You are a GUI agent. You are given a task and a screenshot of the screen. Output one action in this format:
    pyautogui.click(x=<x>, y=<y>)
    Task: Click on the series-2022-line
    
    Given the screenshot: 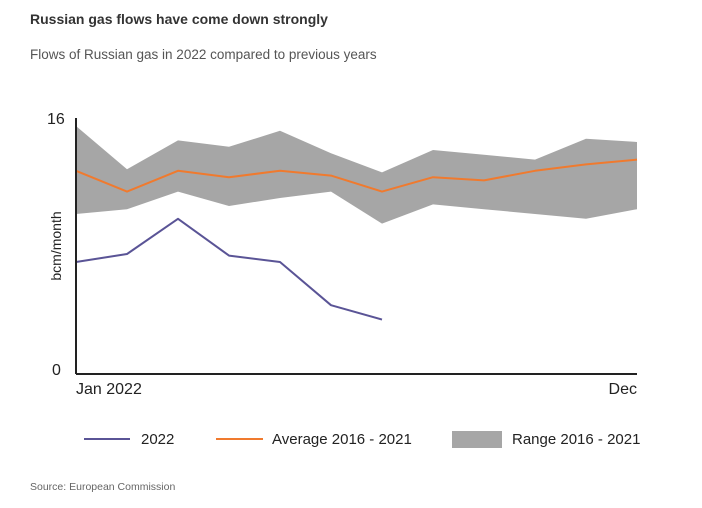 What is the action you would take?
    pyautogui.click(x=229, y=269)
    